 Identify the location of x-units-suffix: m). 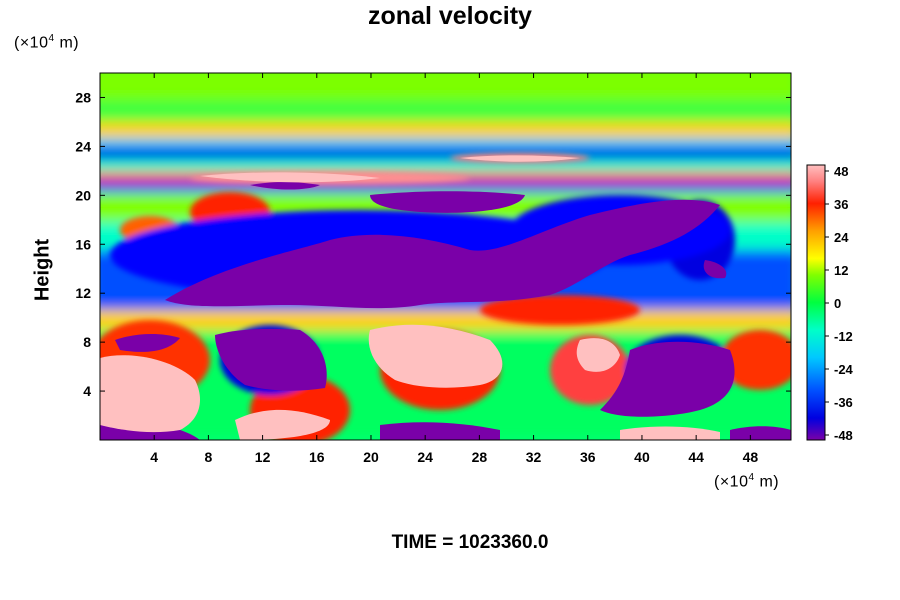
(767, 482).